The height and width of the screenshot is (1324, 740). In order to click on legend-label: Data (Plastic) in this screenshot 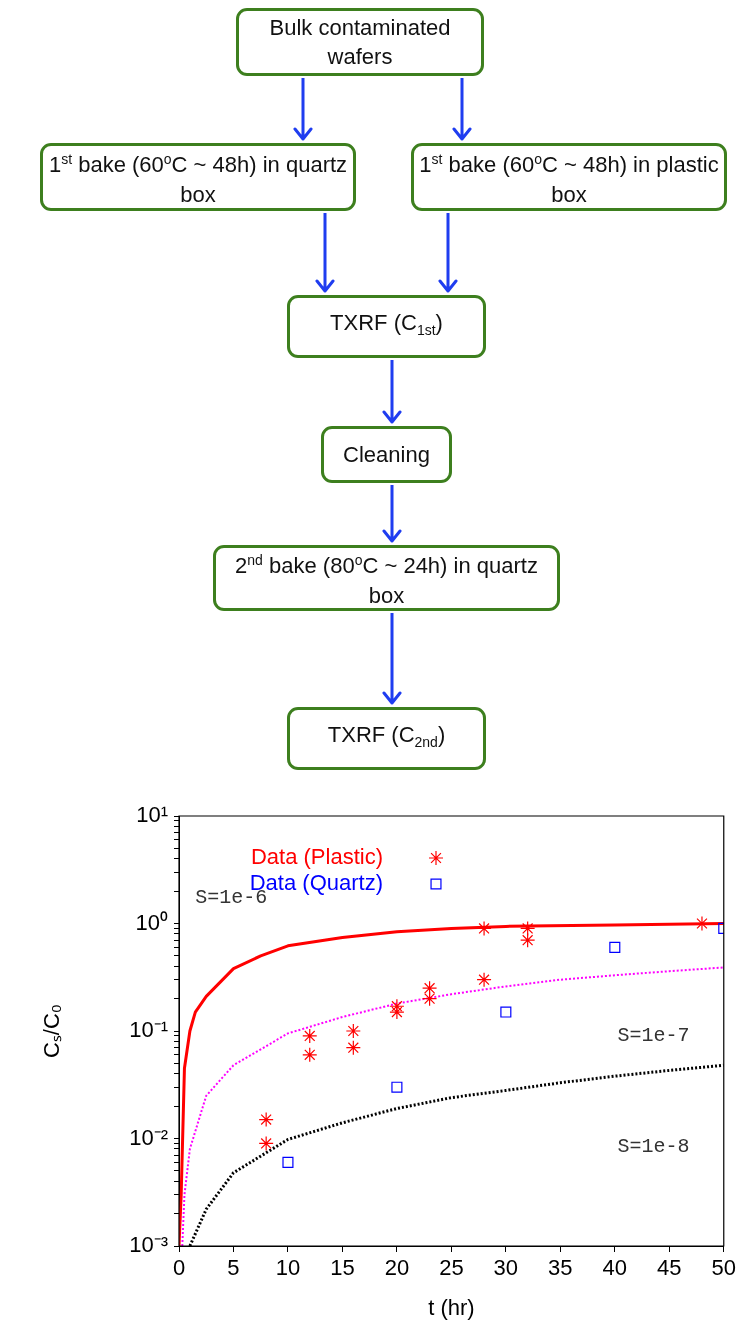, I will do `click(316, 857)`.